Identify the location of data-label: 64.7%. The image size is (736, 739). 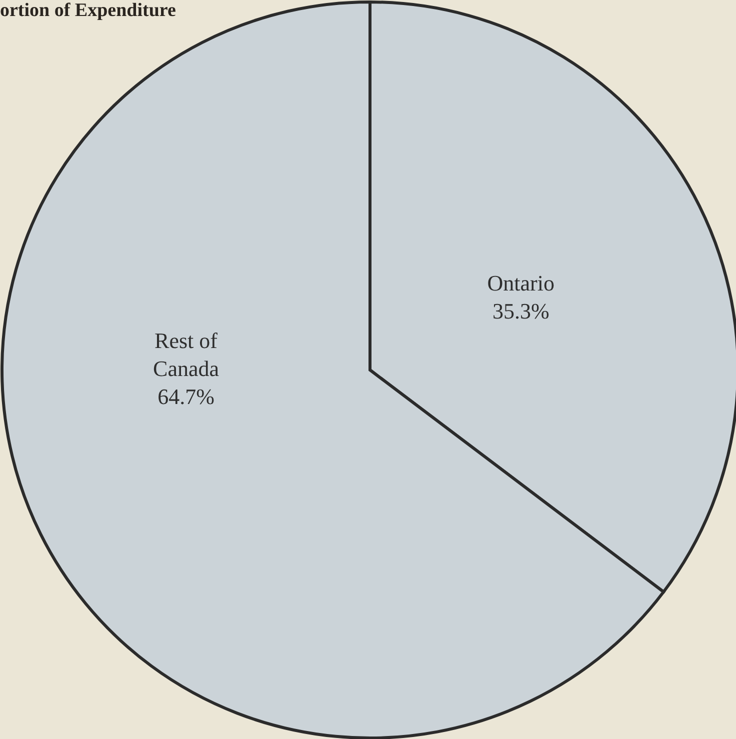
(186, 396).